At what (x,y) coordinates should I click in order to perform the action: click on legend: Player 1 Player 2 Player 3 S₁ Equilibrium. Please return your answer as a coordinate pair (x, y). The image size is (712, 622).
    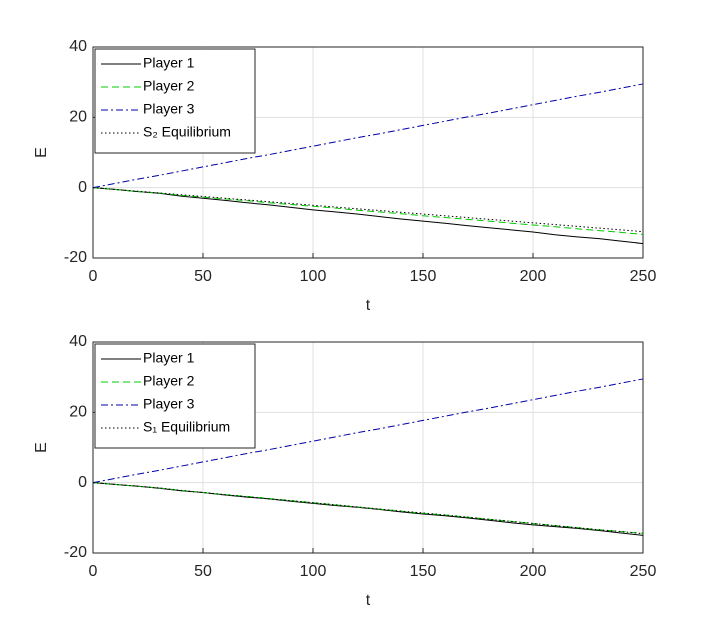
    Looking at the image, I should click on (175, 396).